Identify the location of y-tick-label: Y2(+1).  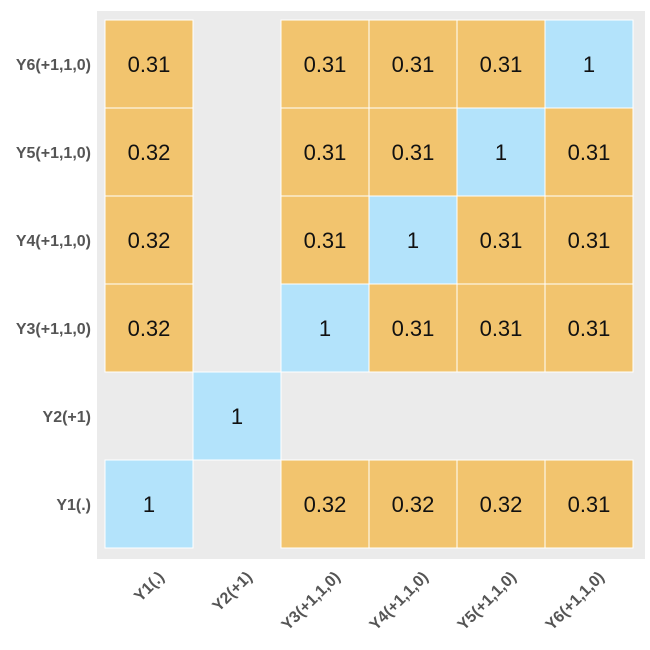
(67, 417).